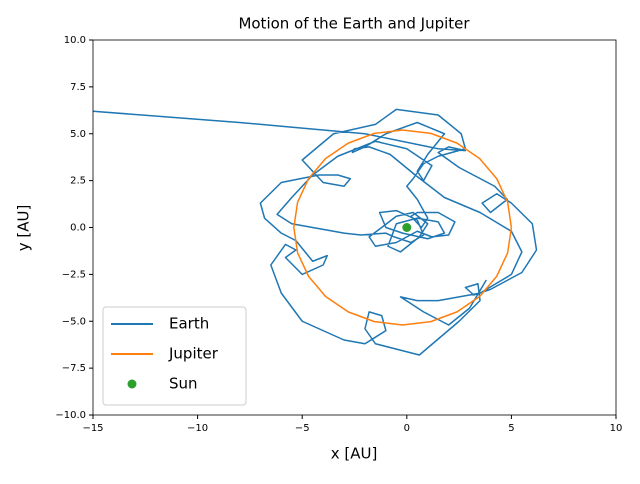 This screenshot has width=640, height=484. Describe the element at coordinates (354, 454) in the screenshot. I see `x-axis-label: x [AU]` at that location.